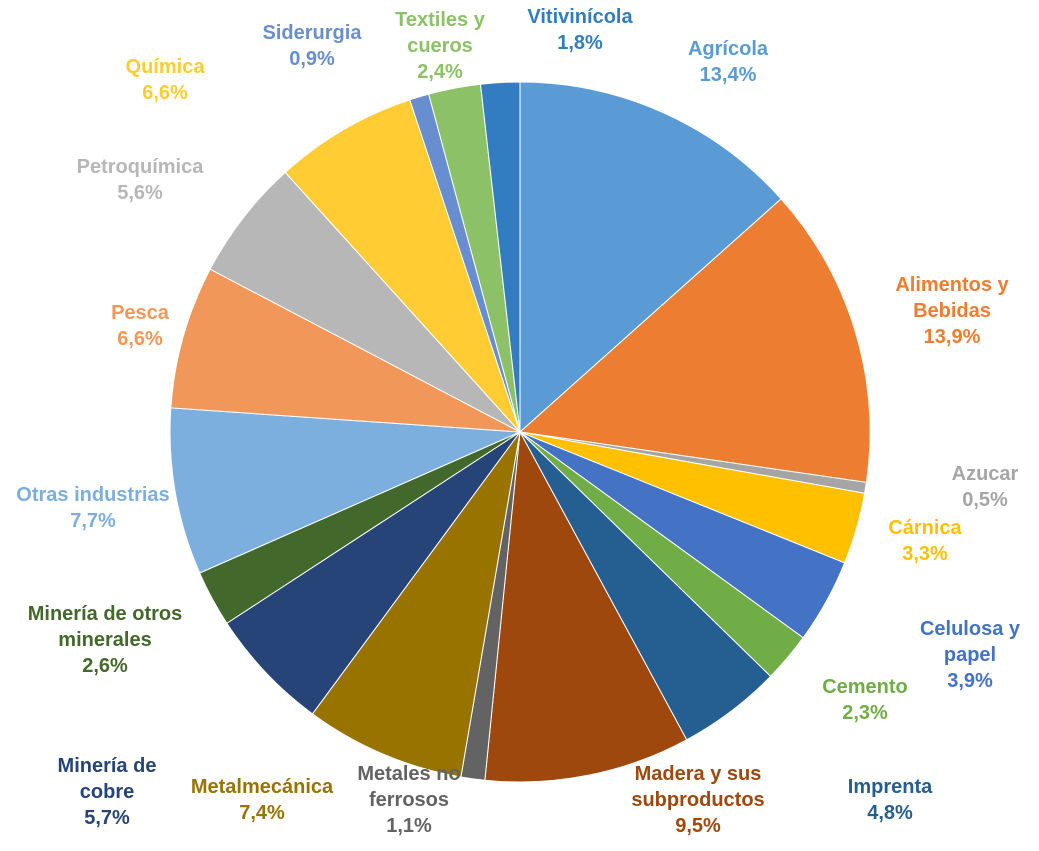  I want to click on slice-category-label: Metalmecánica, so click(262, 787).